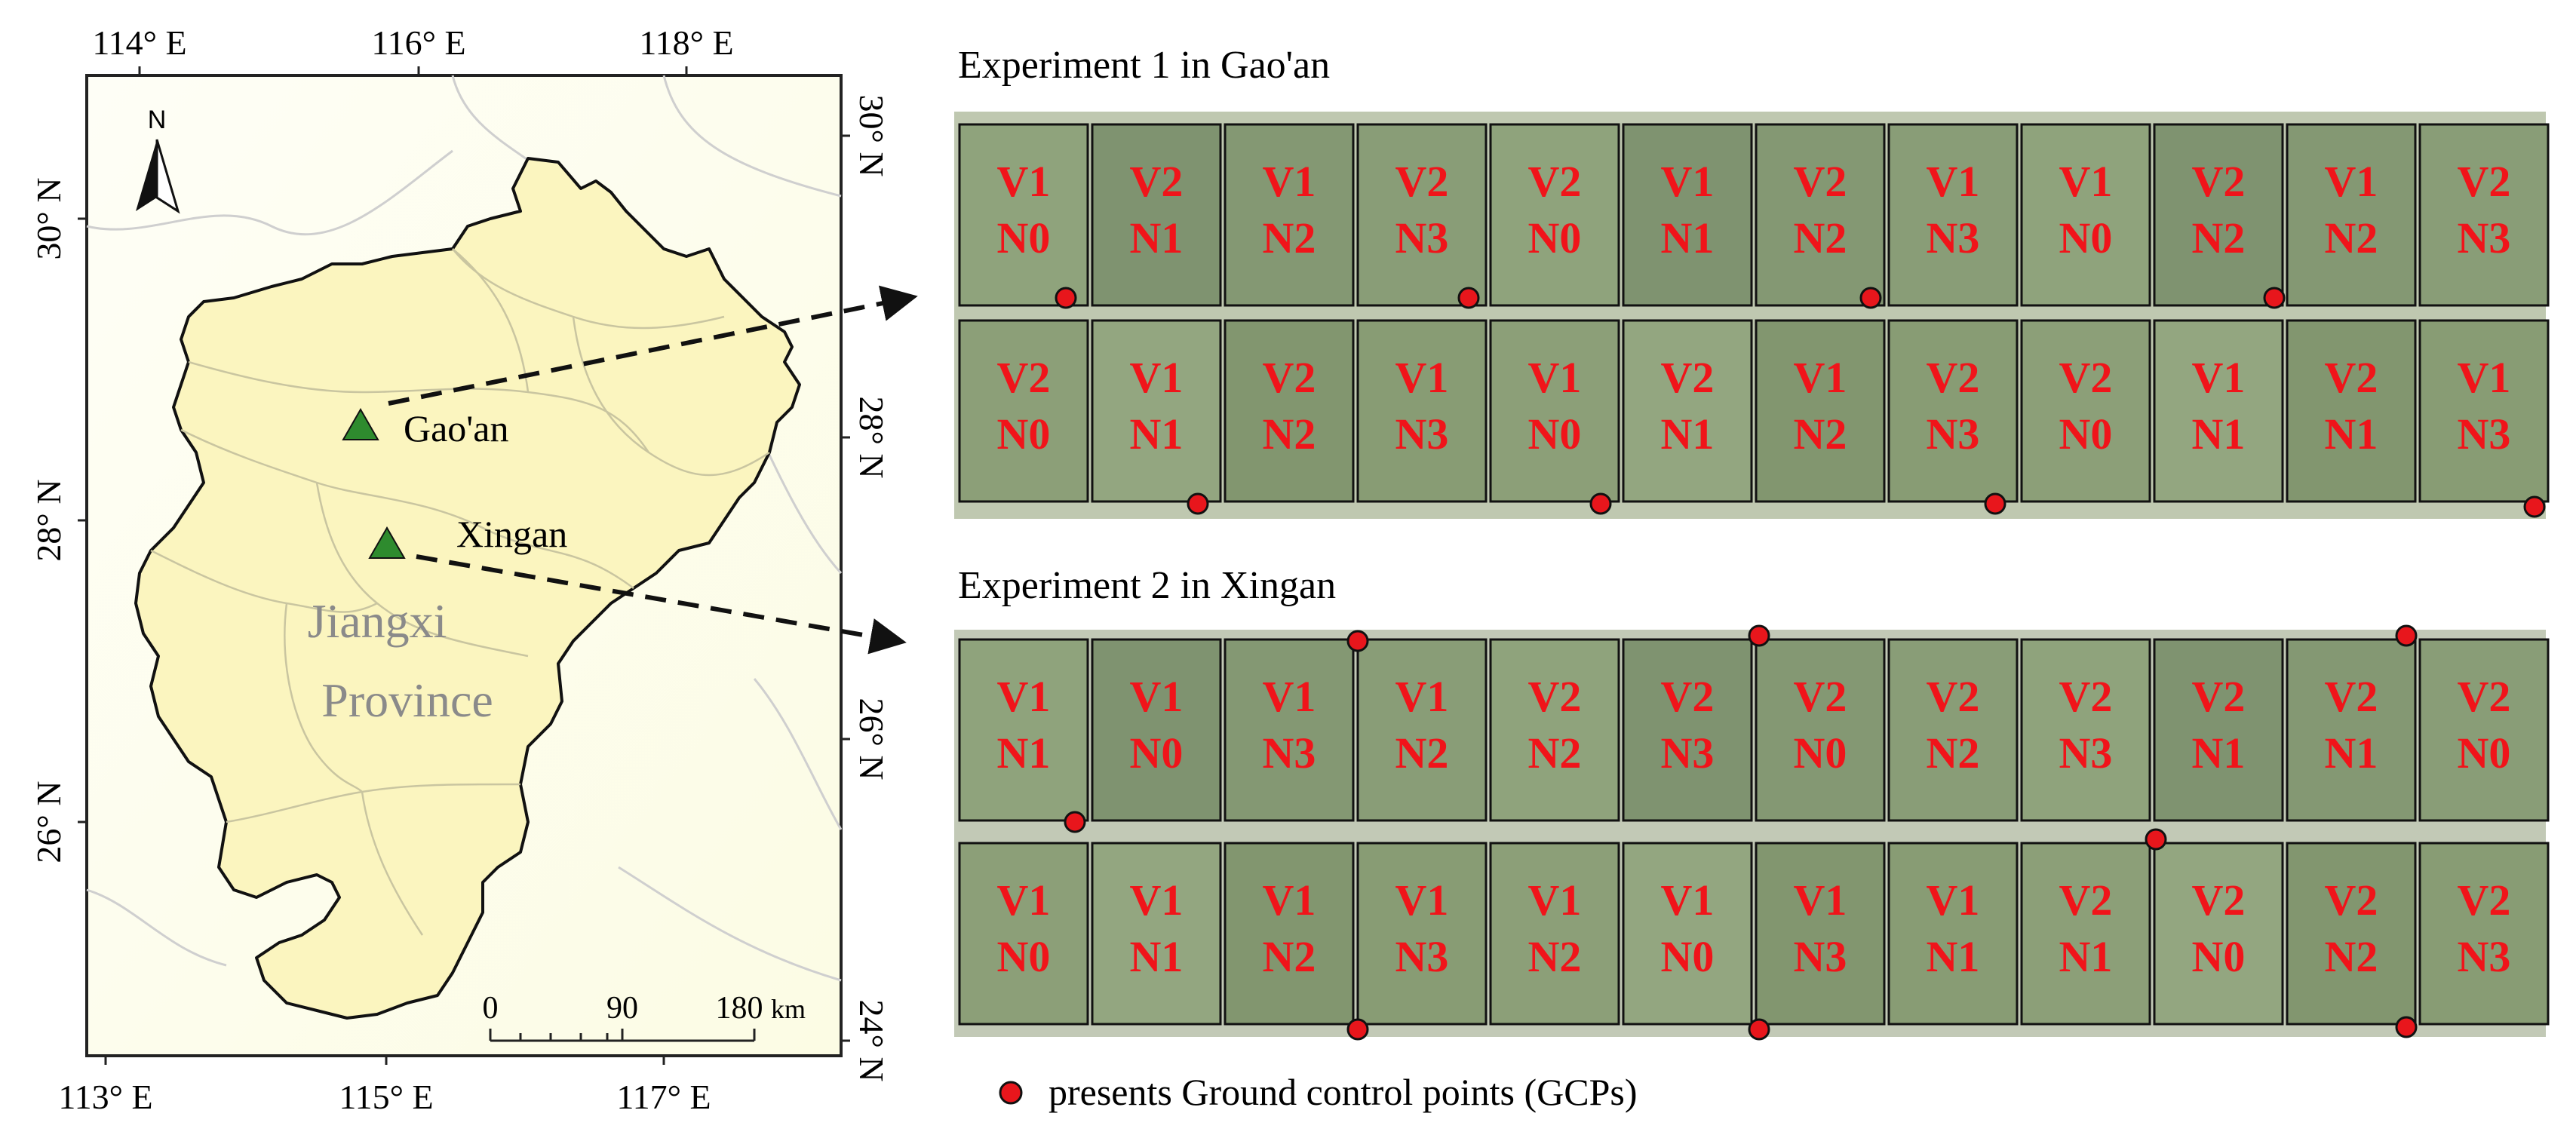  I want to click on north-label: N, so click(157, 120).